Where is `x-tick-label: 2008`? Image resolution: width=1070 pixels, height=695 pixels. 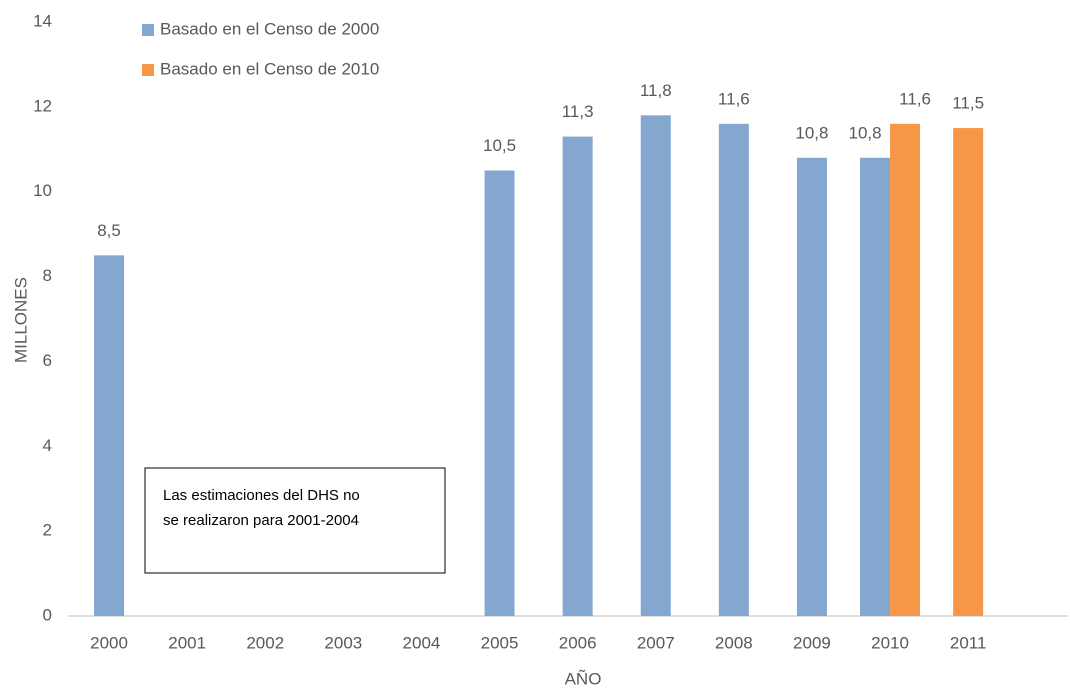 x-tick-label: 2008 is located at coordinates (734, 642).